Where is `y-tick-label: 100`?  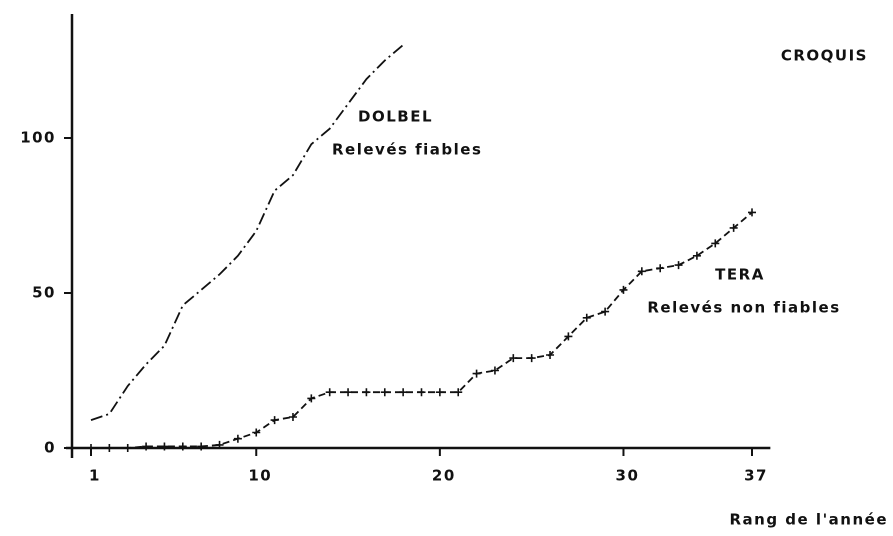
y-tick-label: 100 is located at coordinates (38, 138).